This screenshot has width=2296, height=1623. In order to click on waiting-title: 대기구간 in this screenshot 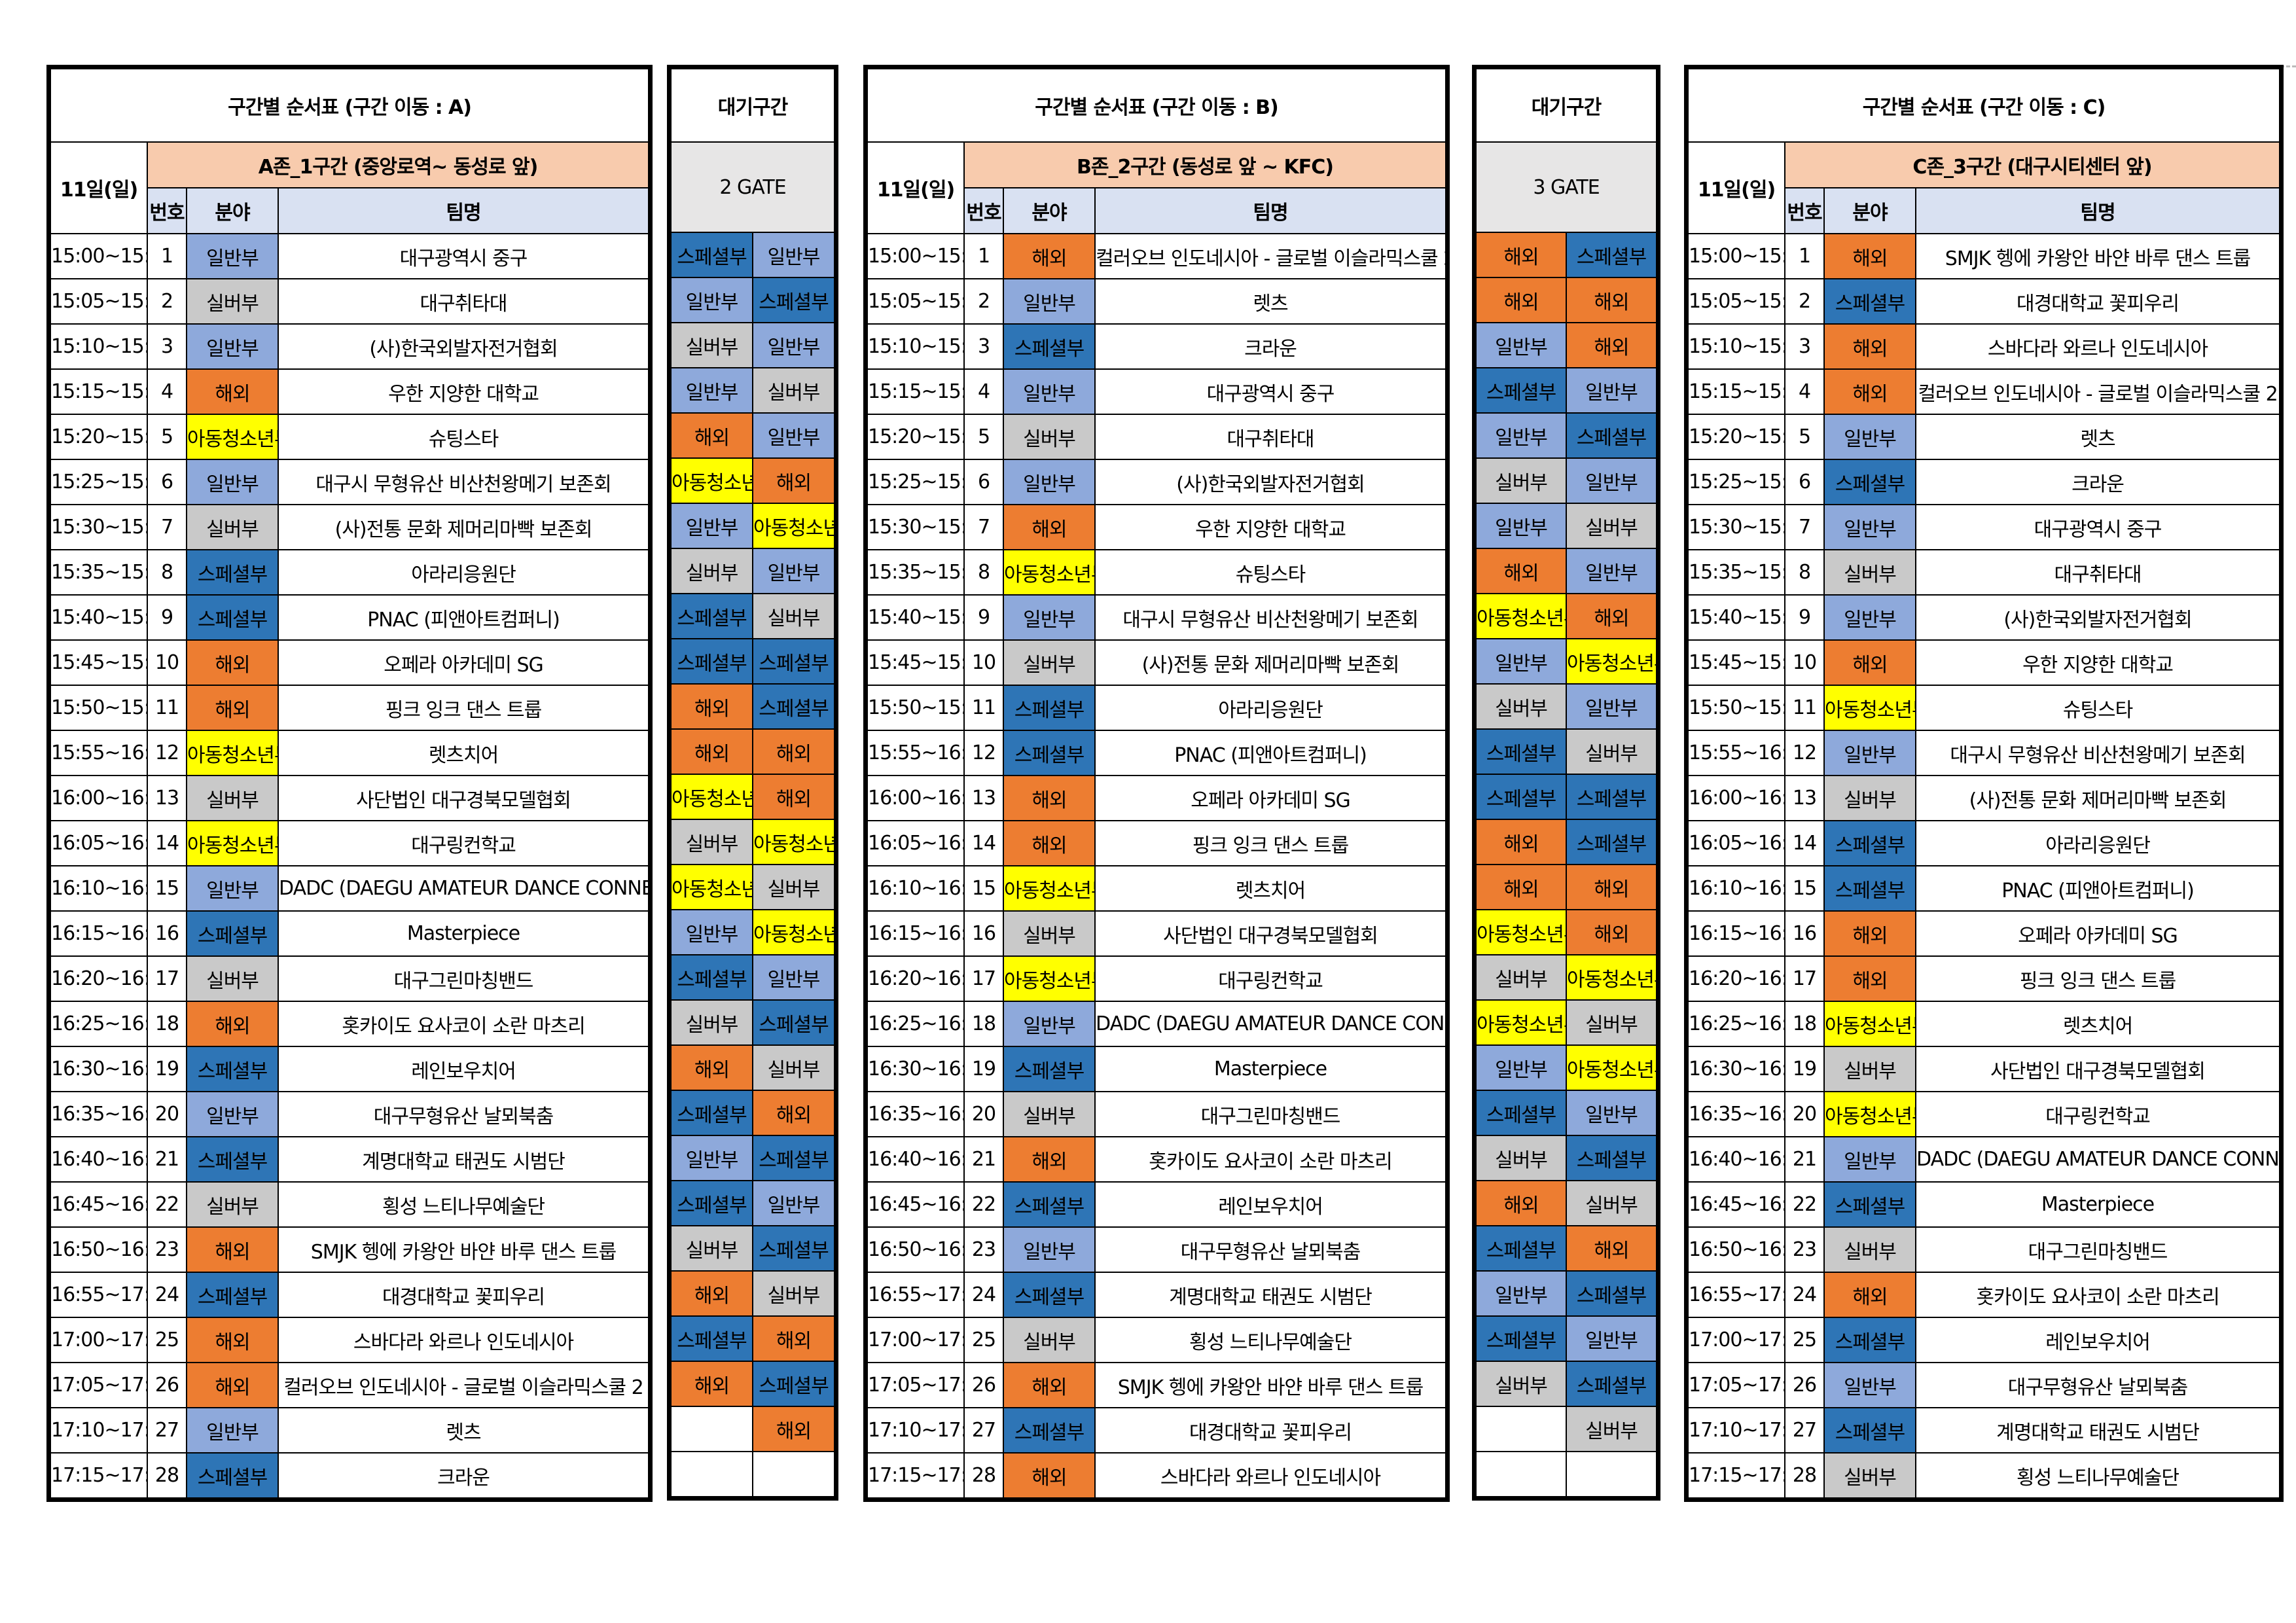, I will do `click(752, 105)`.